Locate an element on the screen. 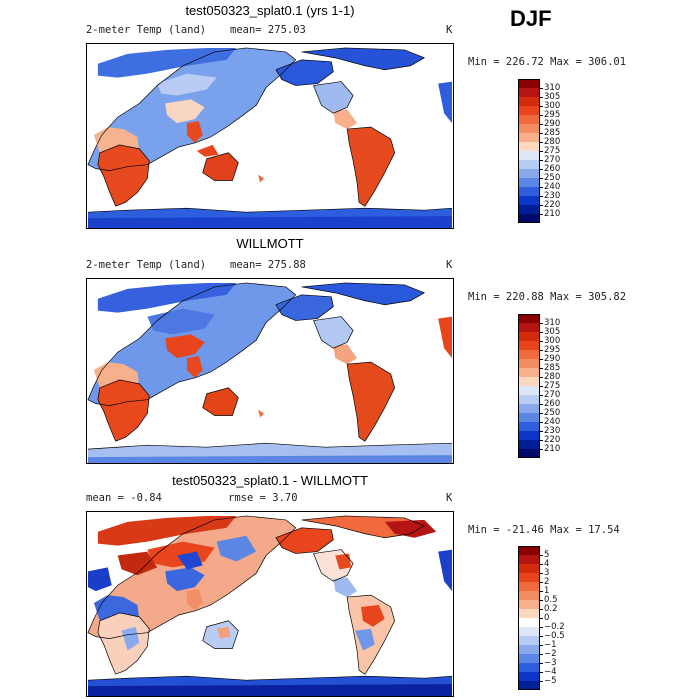 The height and width of the screenshot is (700, 700). panel-2-title: WILLMOTT is located at coordinates (270, 243).